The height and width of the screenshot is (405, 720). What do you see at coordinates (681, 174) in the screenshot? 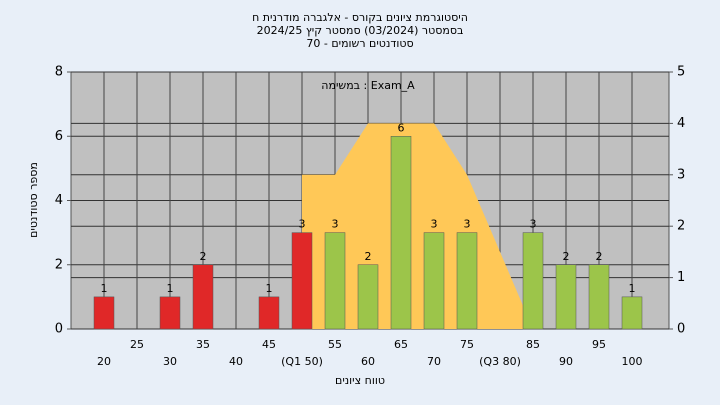
I see `y2-tick-label: 3` at bounding box center [681, 174].